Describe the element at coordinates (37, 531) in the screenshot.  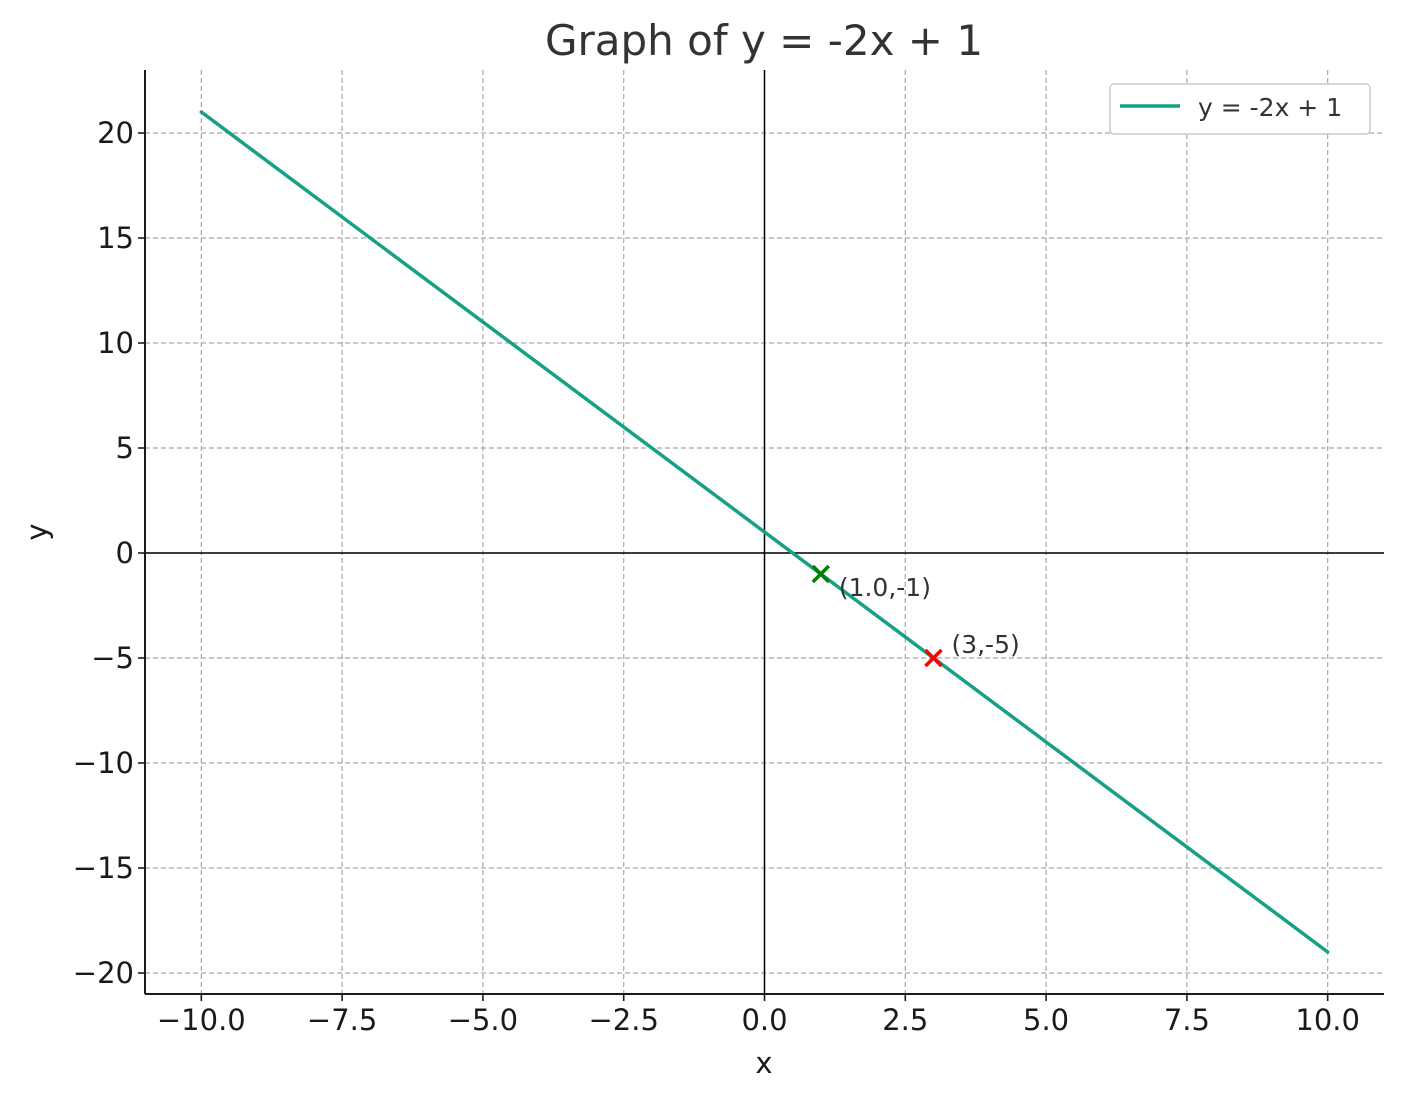
I see `y-axis-label: y` at that location.